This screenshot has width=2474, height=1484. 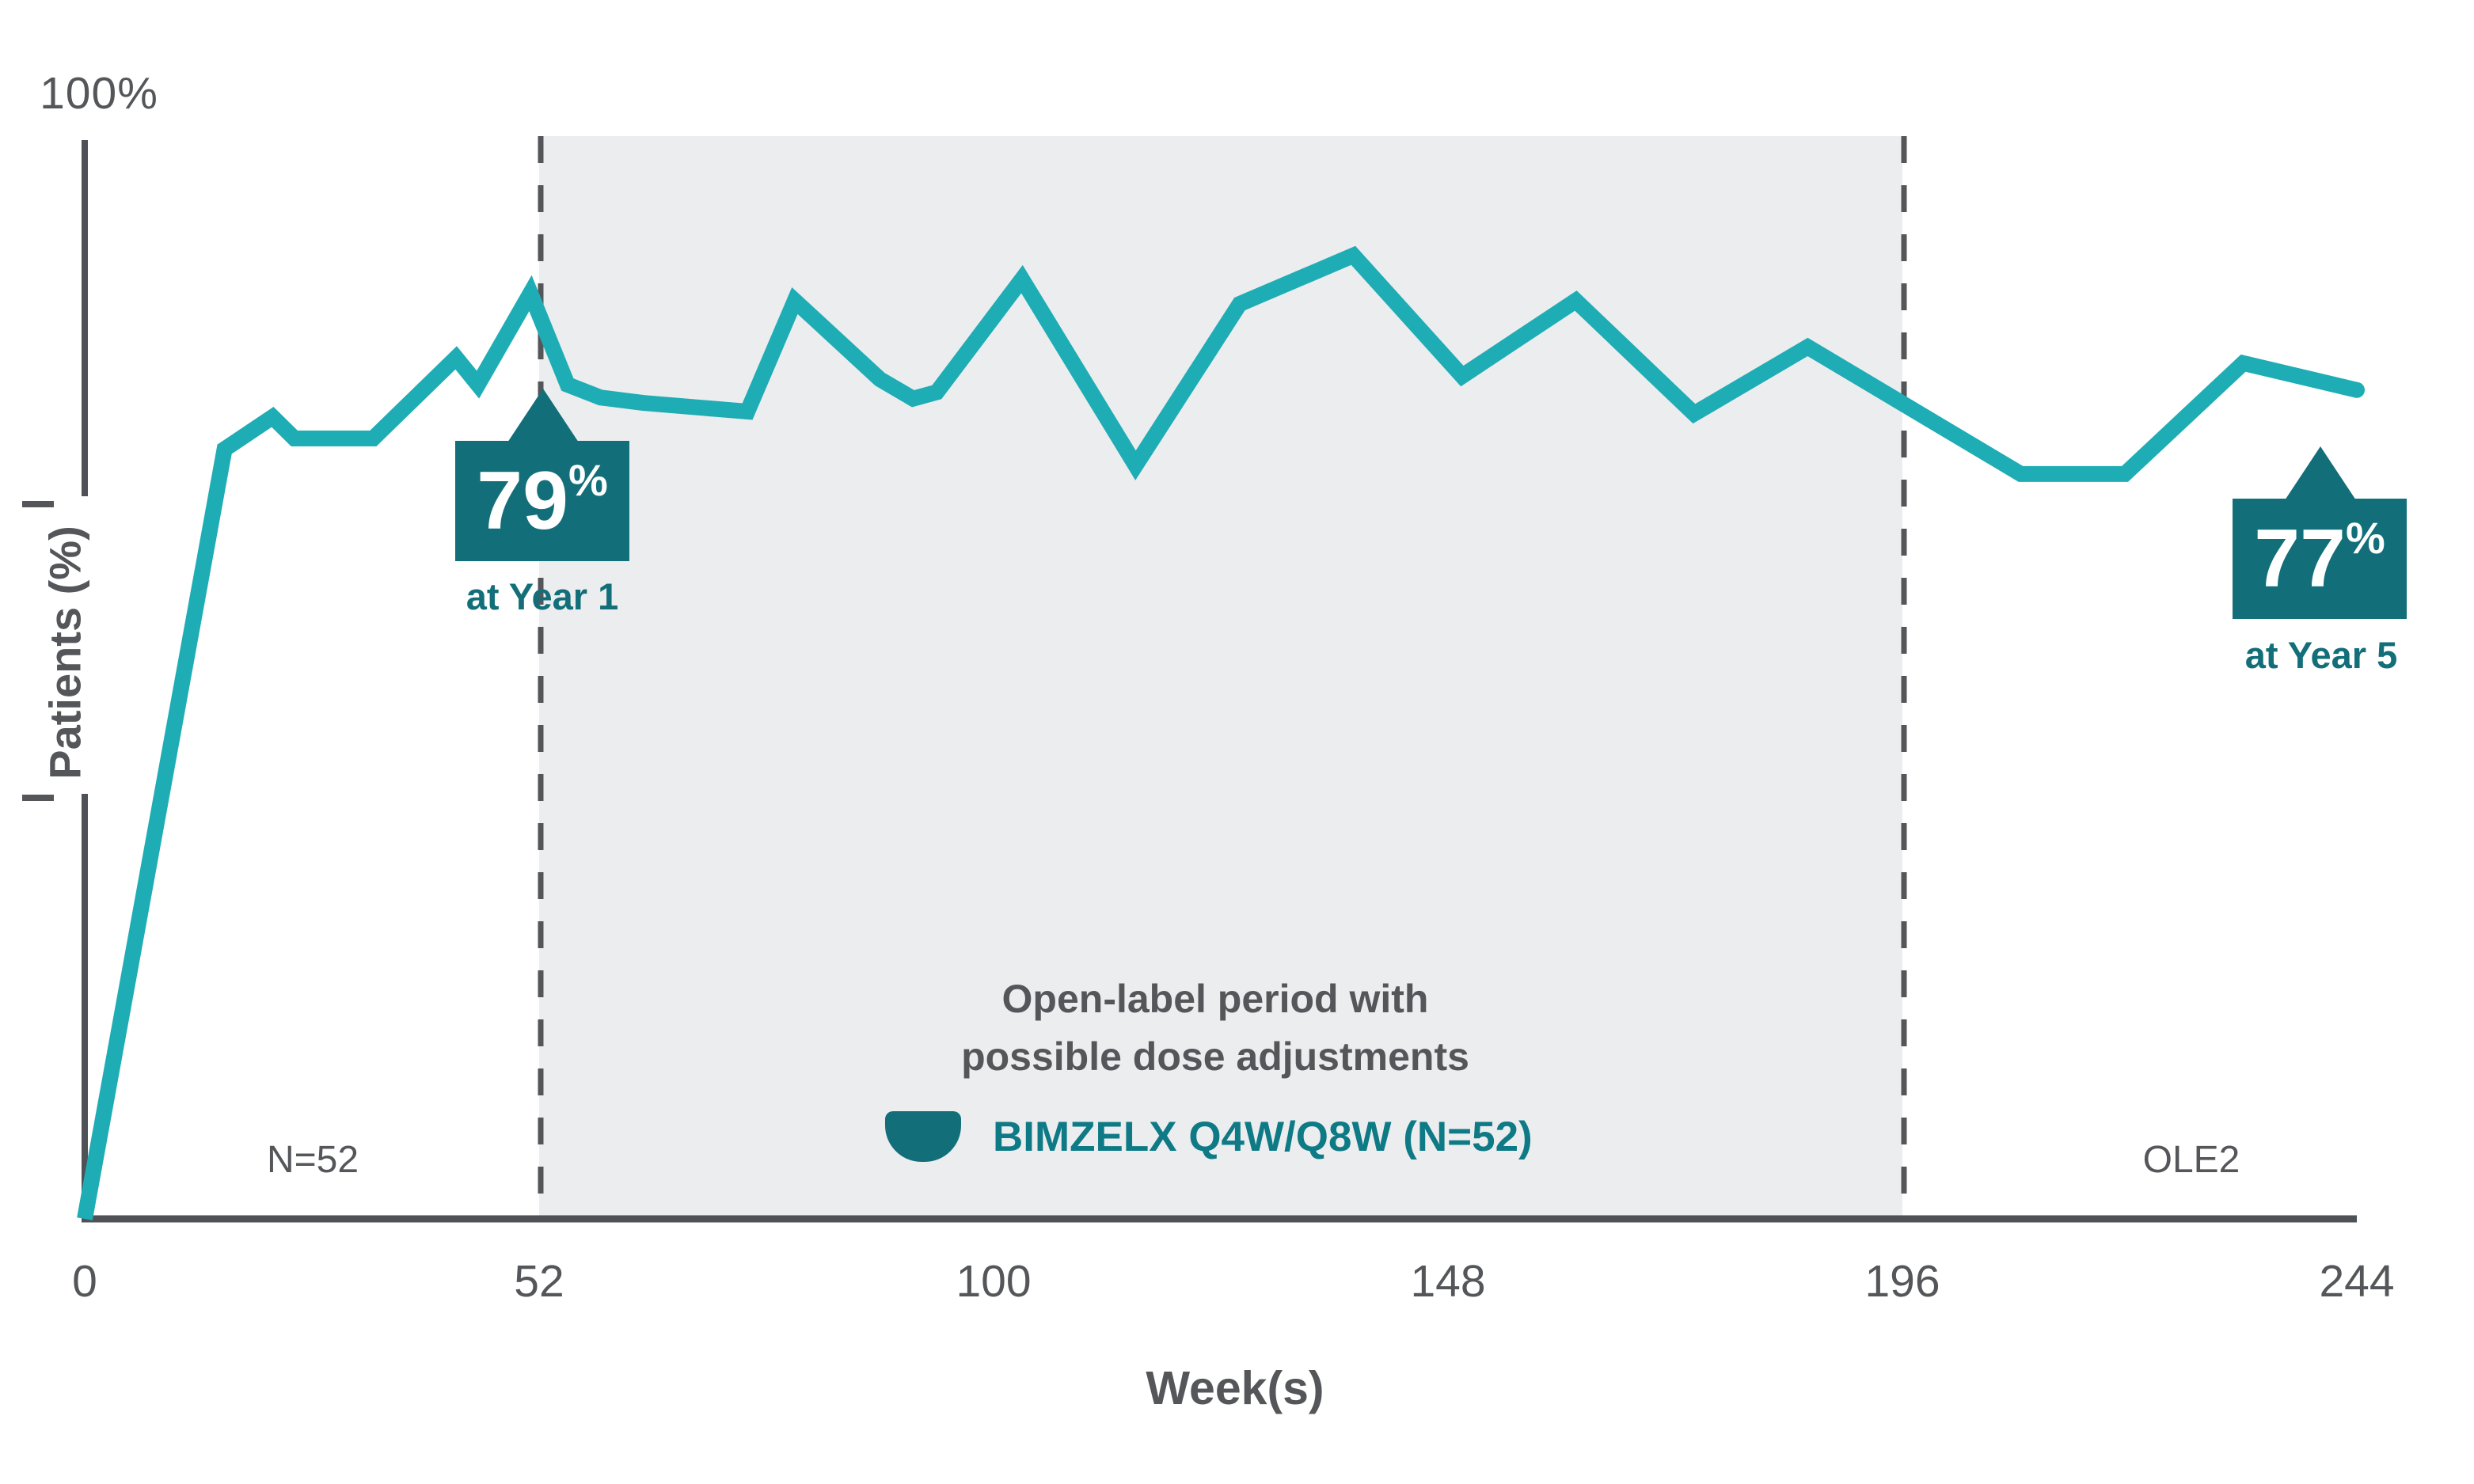 I want to click on open-label-caption-line1: Open-label period with, so click(x=1215, y=999).